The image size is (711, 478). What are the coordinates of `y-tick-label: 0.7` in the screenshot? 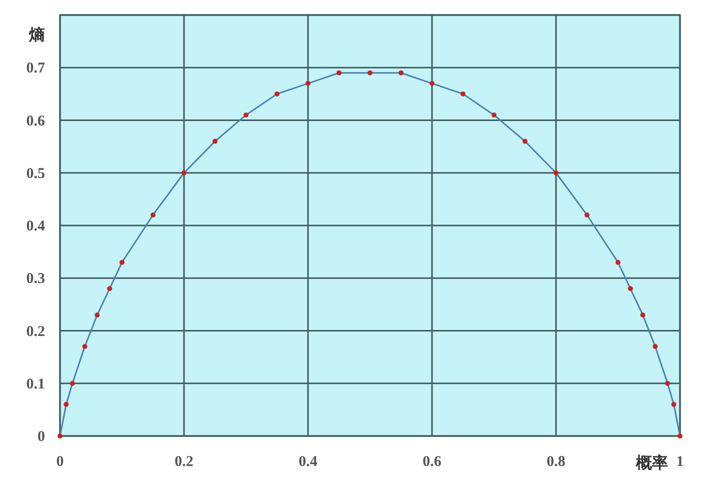 It's located at (36, 68).